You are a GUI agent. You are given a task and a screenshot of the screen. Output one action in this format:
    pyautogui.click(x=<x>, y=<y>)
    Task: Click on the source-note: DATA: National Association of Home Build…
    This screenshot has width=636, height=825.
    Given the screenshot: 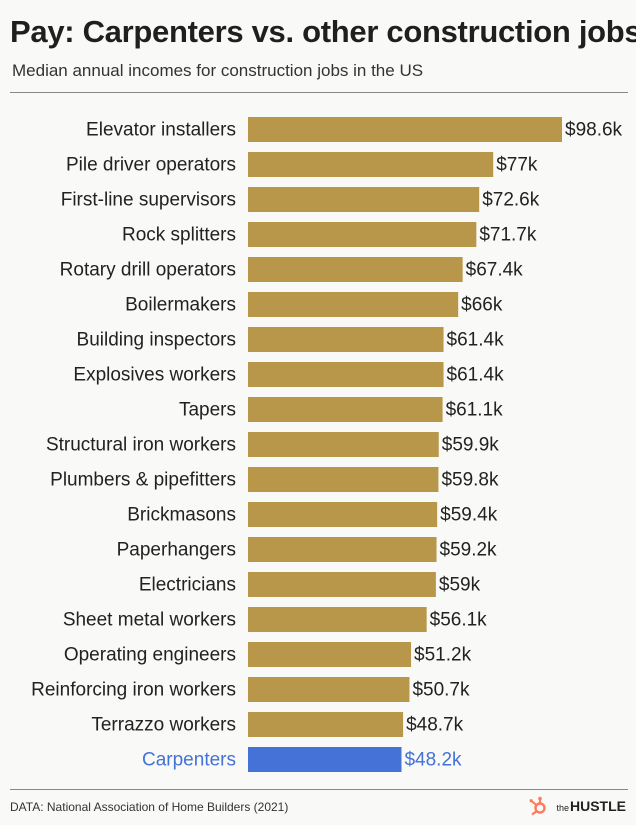 What is the action you would take?
    pyautogui.click(x=149, y=807)
    